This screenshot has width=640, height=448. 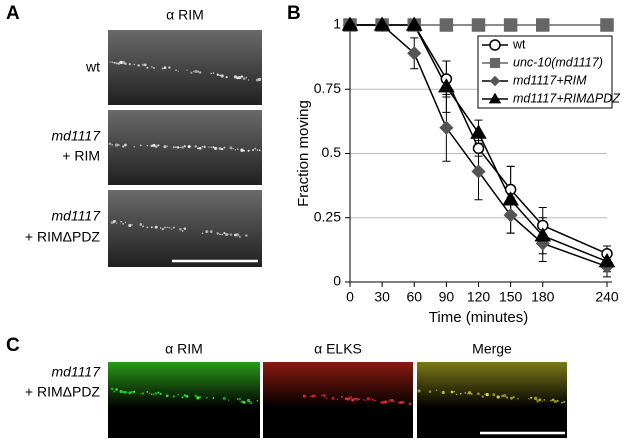 What do you see at coordinates (543, 297) in the screenshot?
I see `x-tick-label: 180` at bounding box center [543, 297].